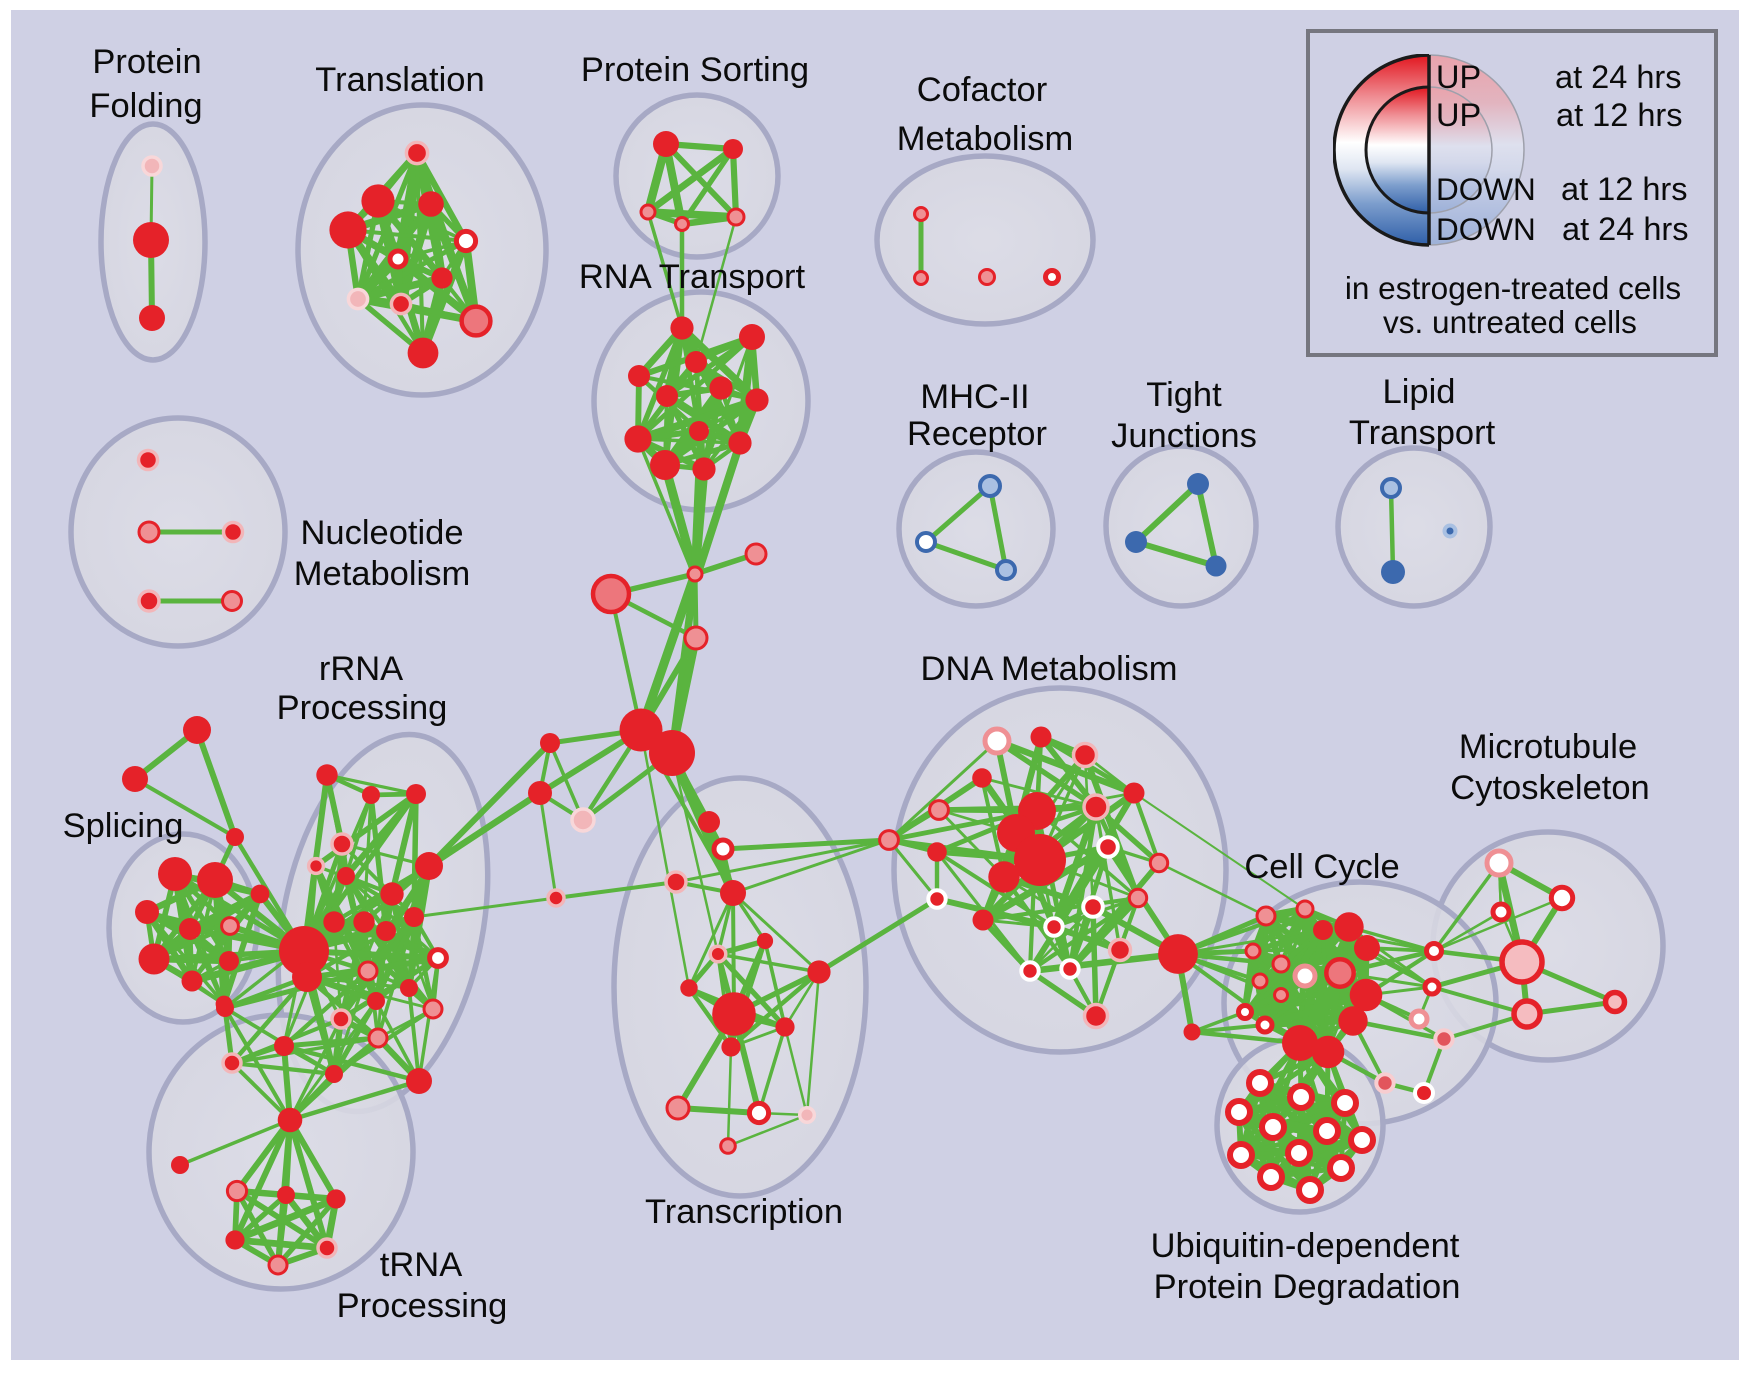 Image resolution: width=1750 pixels, height=1381 pixels. I want to click on svg-text: MHC-II, so click(974, 397).